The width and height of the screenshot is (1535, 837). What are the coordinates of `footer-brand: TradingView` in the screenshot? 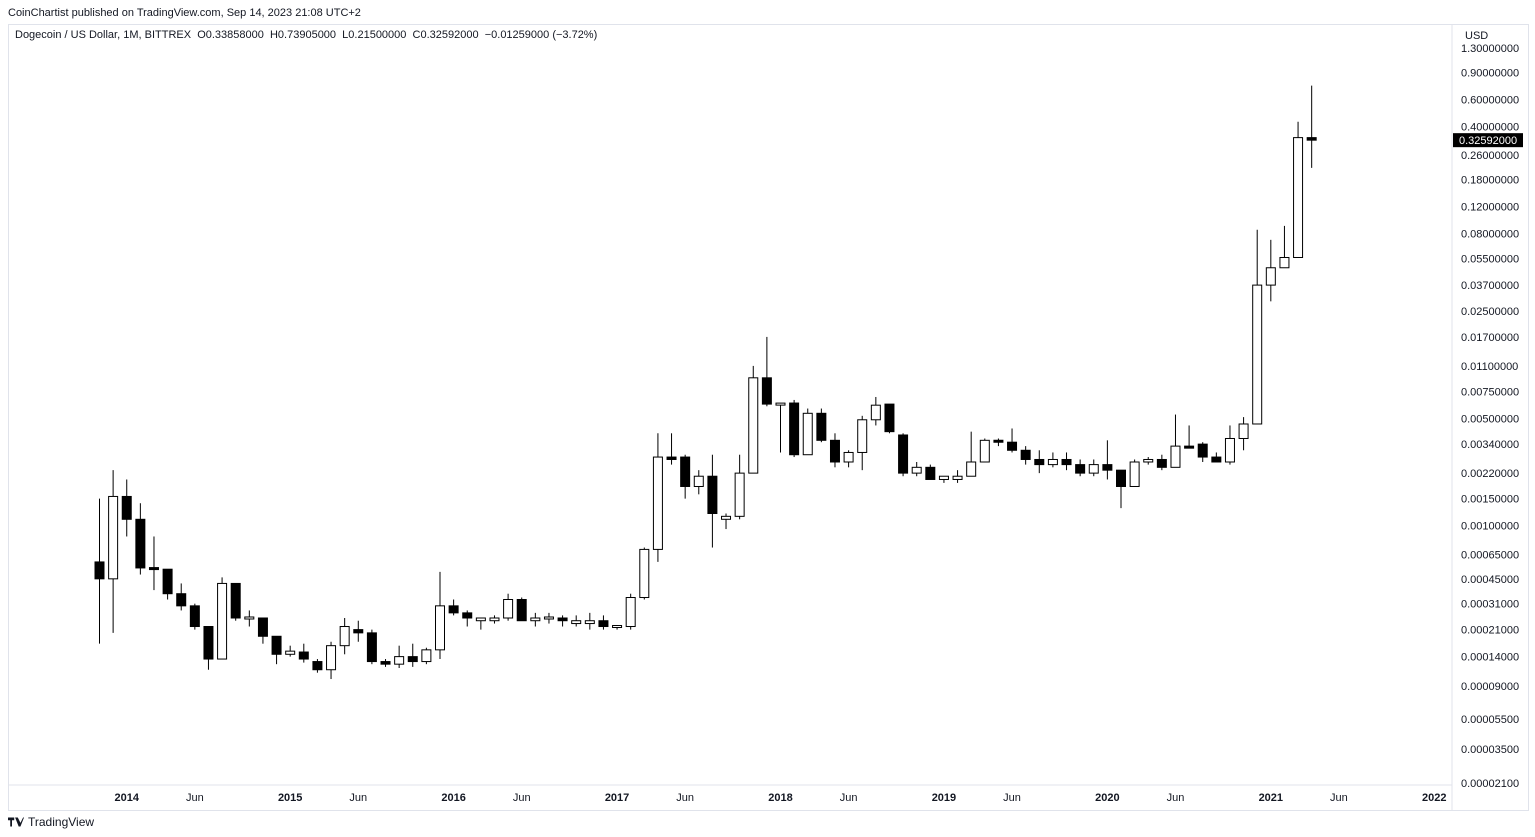 It's located at (51, 822).